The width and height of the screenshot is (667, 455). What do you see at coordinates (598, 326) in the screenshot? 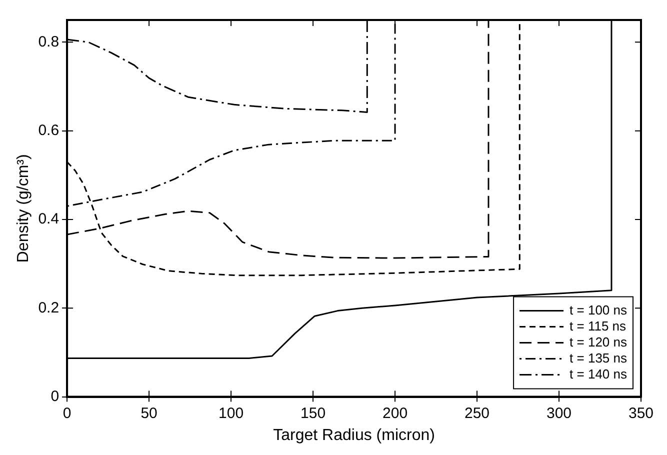
I see `legend-label: t = 115 ns` at bounding box center [598, 326].